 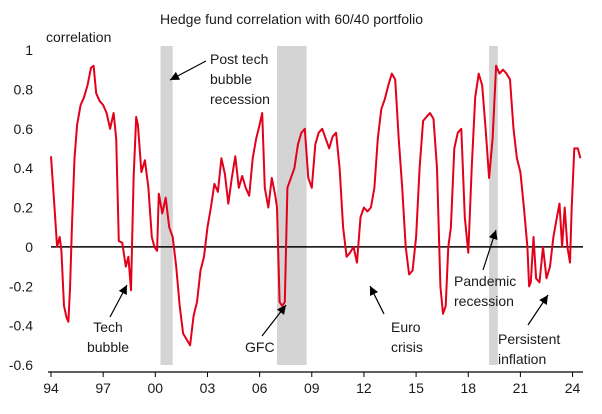 What do you see at coordinates (108, 347) in the screenshot?
I see `annotation-tech-bubble: bubble` at bounding box center [108, 347].